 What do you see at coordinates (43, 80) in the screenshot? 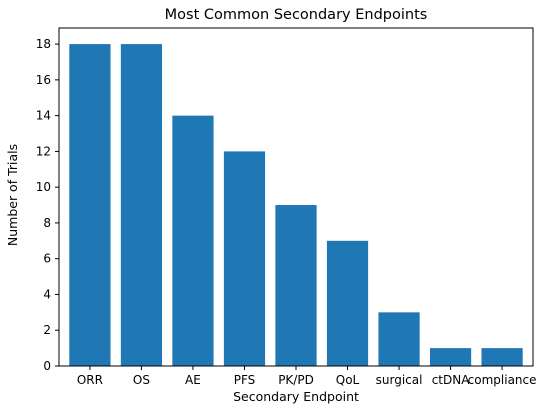
I see `y-tick-label: 16` at bounding box center [43, 80].